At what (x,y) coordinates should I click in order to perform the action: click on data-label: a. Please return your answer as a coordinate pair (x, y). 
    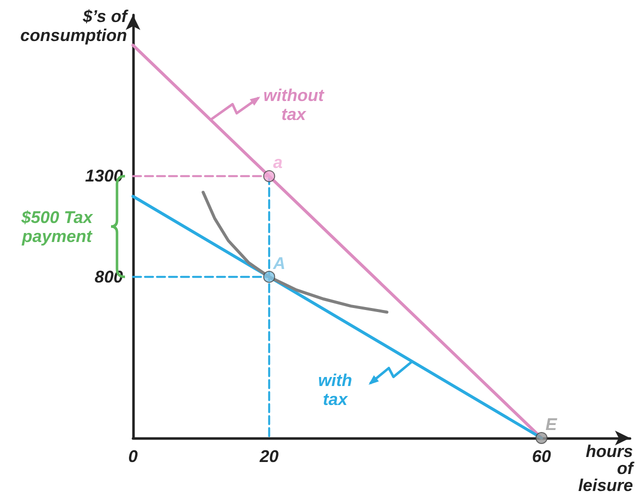
    Looking at the image, I should click on (278, 162).